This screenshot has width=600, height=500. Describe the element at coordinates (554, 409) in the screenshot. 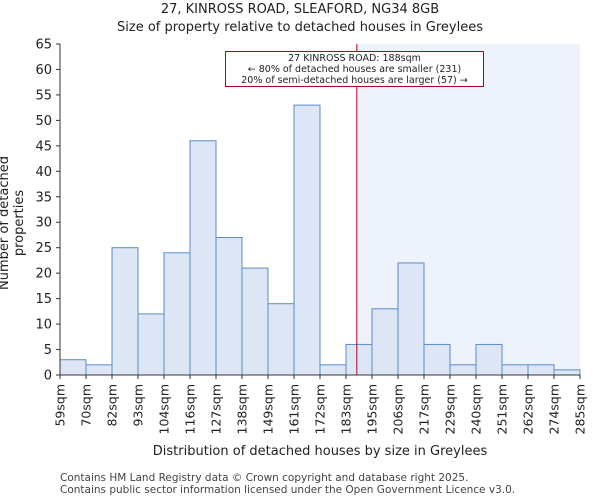

I see `x-tick-label: 274sqm` at that location.